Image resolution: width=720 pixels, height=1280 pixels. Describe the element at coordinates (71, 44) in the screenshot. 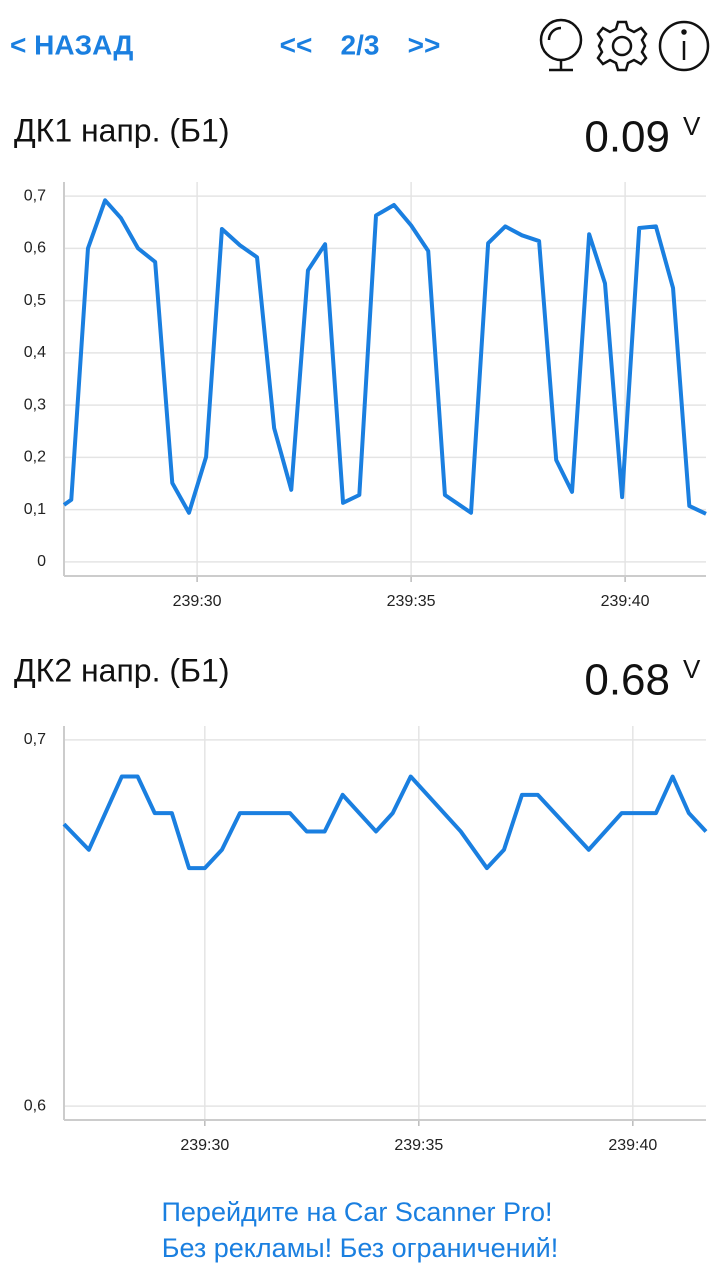

I see `back-button: < НАЗАД` at that location.